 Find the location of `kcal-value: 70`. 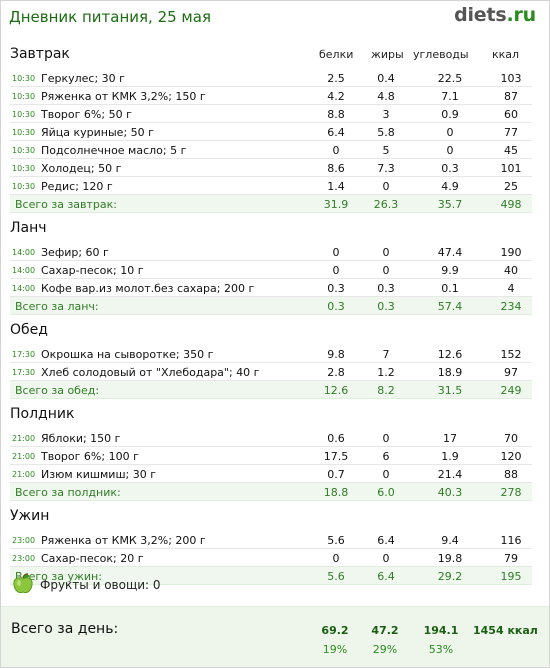

kcal-value: 70 is located at coordinates (511, 438).